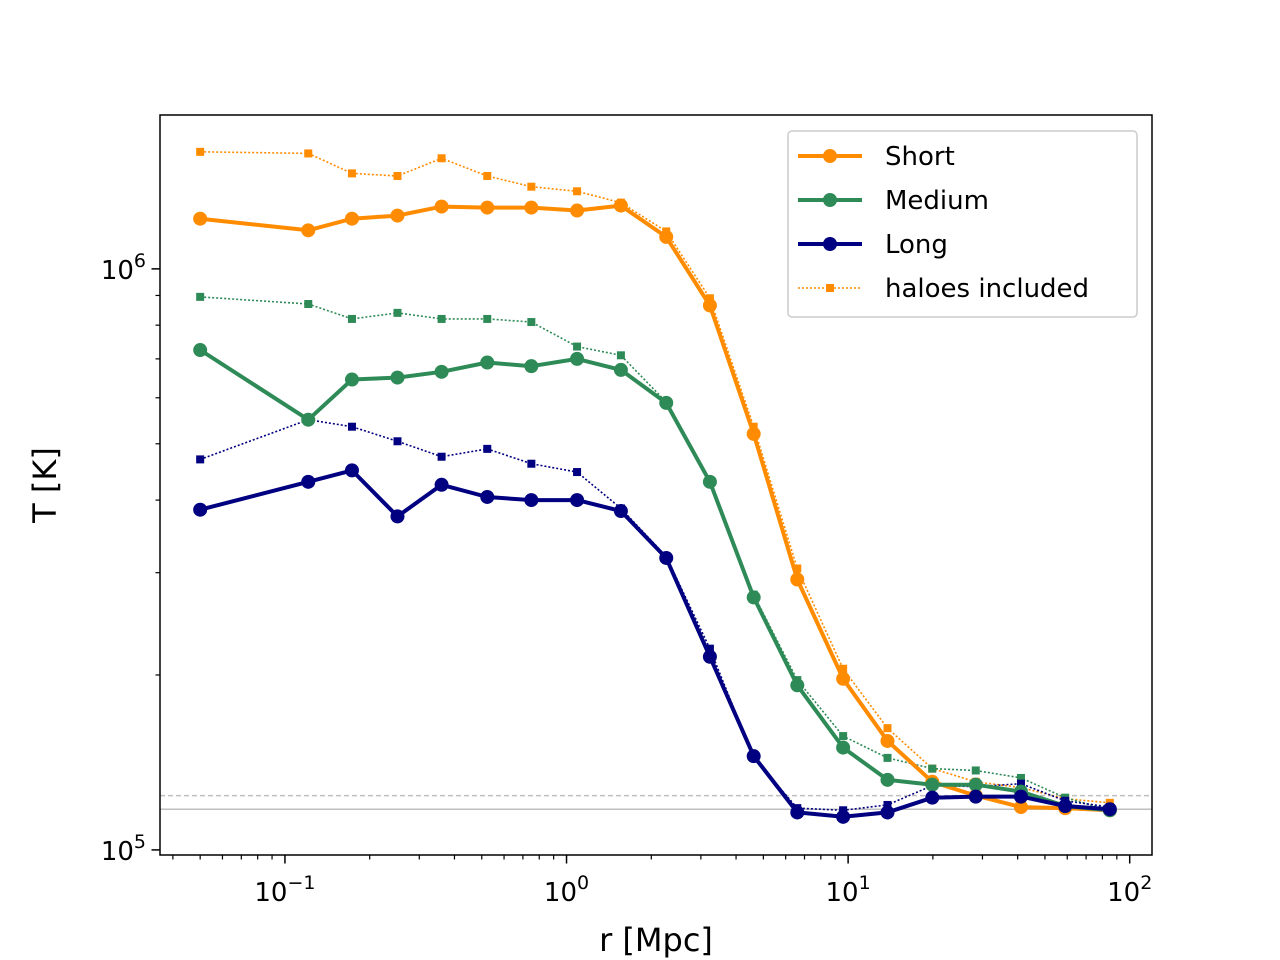 This screenshot has height=960, width=1280. I want to click on legend-label: haloes included, so click(987, 289).